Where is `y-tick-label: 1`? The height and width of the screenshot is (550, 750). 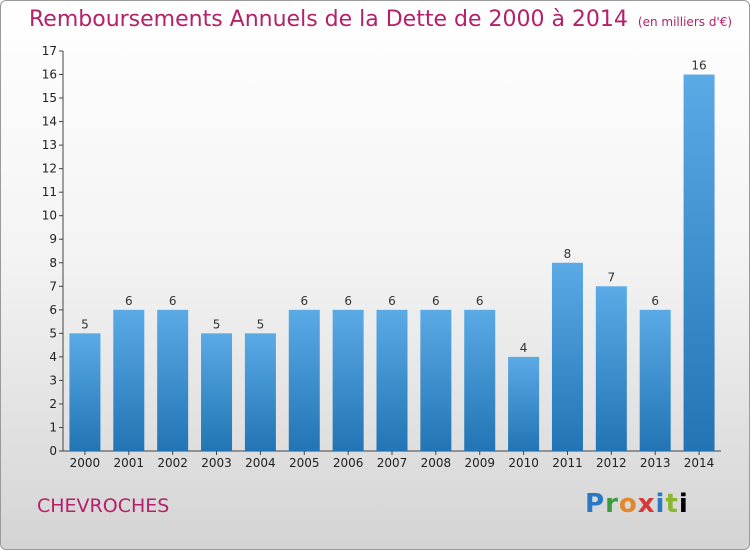
y-tick-label: 1 is located at coordinates (53, 427).